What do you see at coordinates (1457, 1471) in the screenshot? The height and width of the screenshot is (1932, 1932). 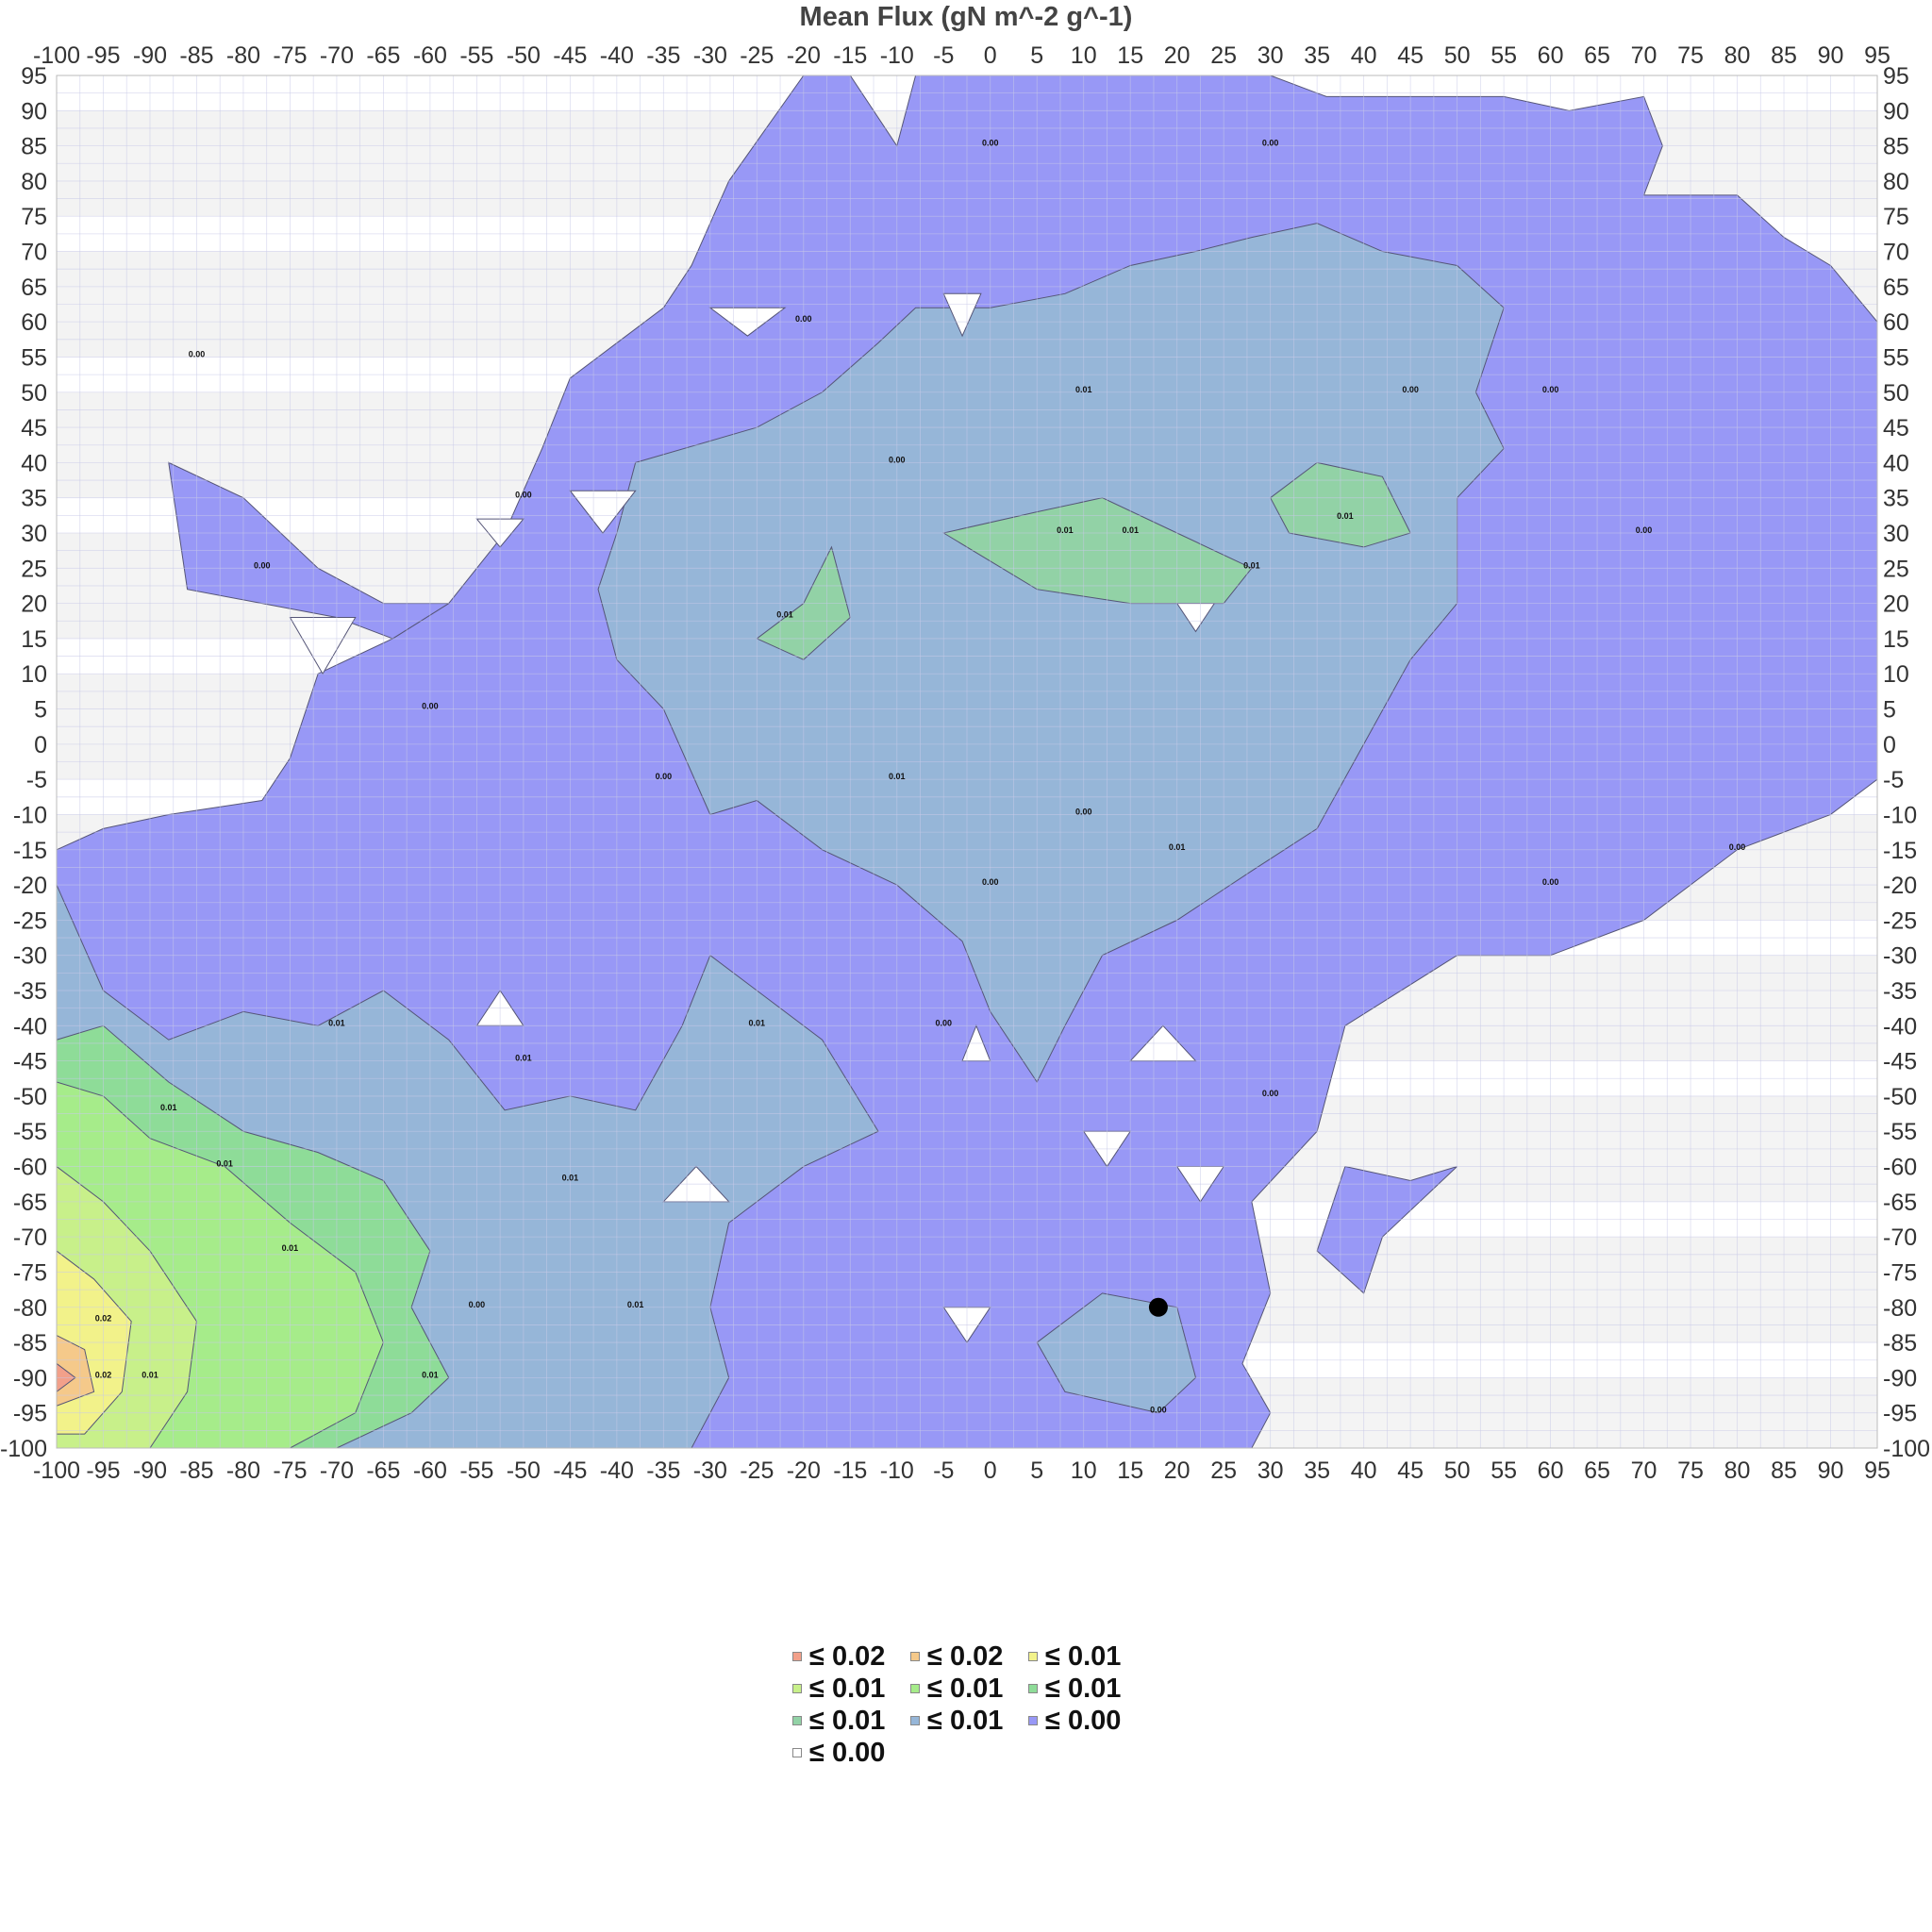 I see `x-tick-label-bottom: 50` at bounding box center [1457, 1471].